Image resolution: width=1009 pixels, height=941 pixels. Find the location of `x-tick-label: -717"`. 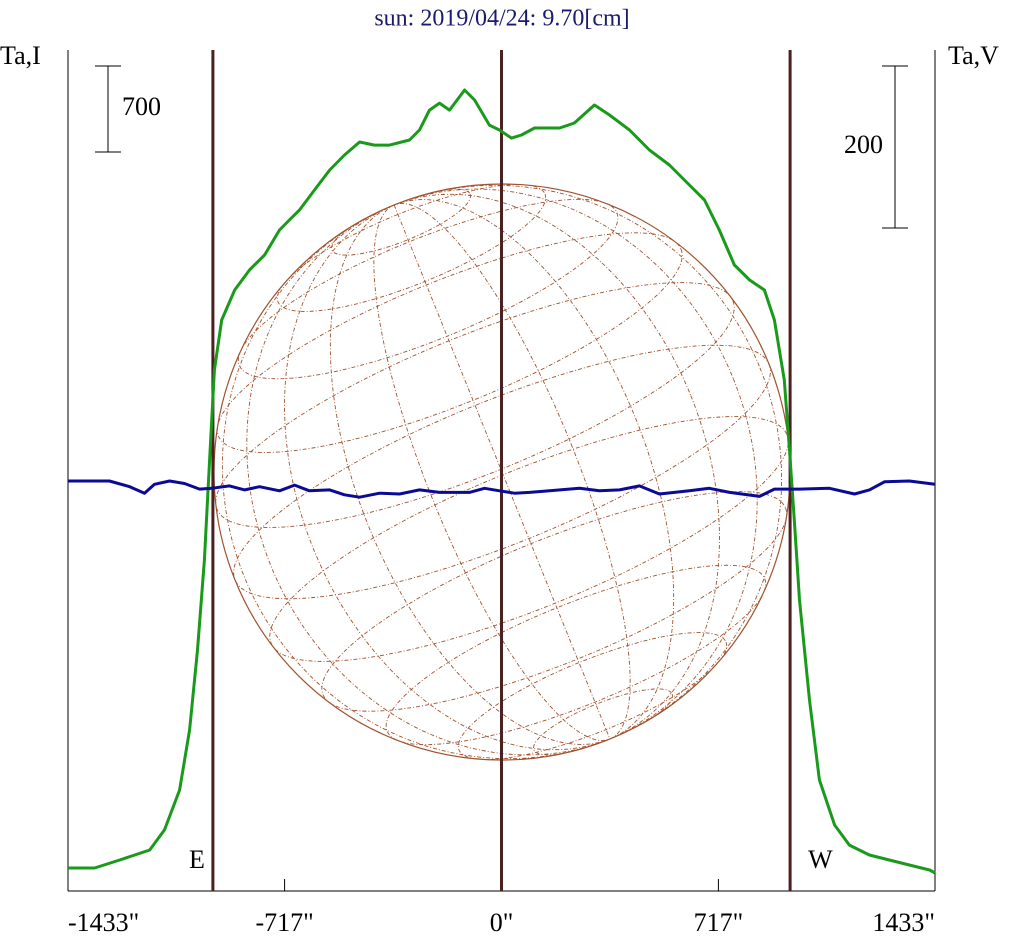

x-tick-label: -717" is located at coordinates (284, 922).